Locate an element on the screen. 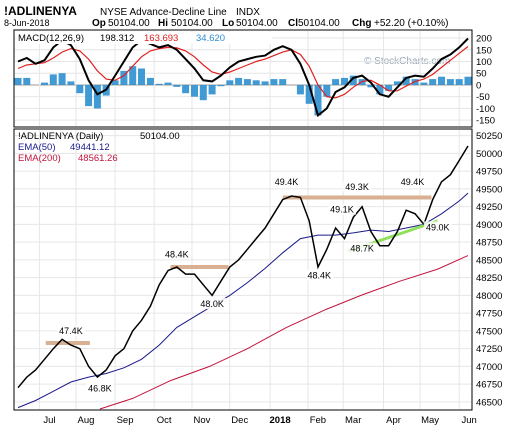 The image size is (520, 429). macd-legend-label: MACD(12,26,9) is located at coordinates (51, 38).